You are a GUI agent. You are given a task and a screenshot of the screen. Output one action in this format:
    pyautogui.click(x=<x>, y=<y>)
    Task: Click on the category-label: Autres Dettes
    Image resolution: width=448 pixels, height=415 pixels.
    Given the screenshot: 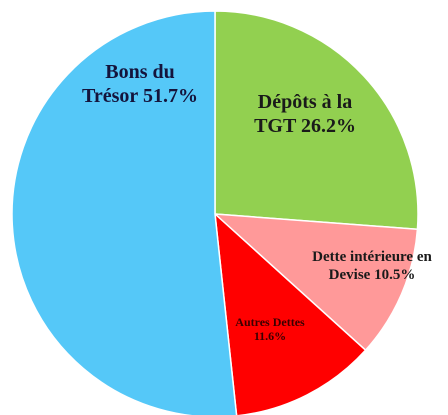 What is the action you would take?
    pyautogui.click(x=270, y=322)
    